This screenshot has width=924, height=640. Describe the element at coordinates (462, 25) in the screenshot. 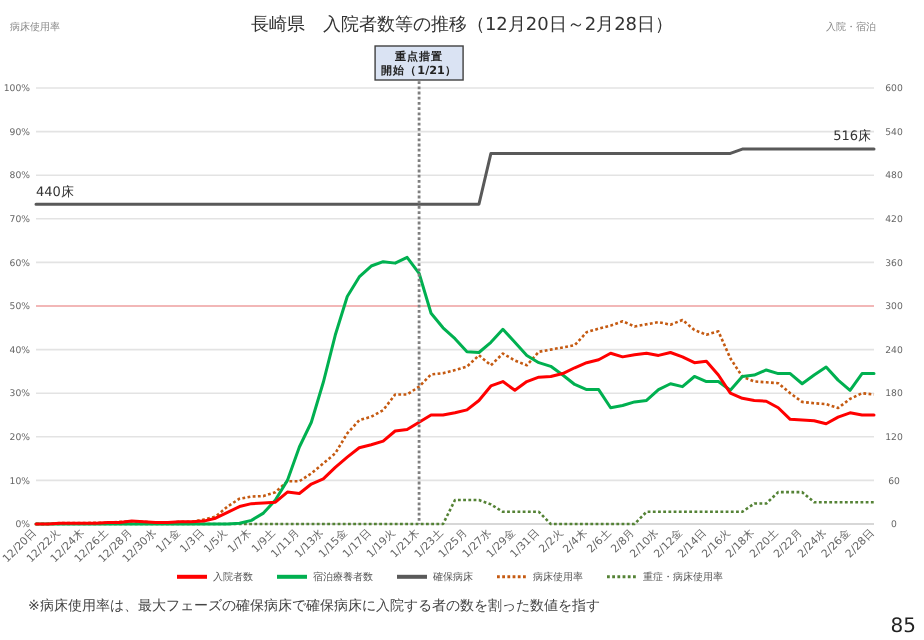

I see `chart-title: 長崎県 入院者数等の推移（12月20日～2月28日）` at that location.